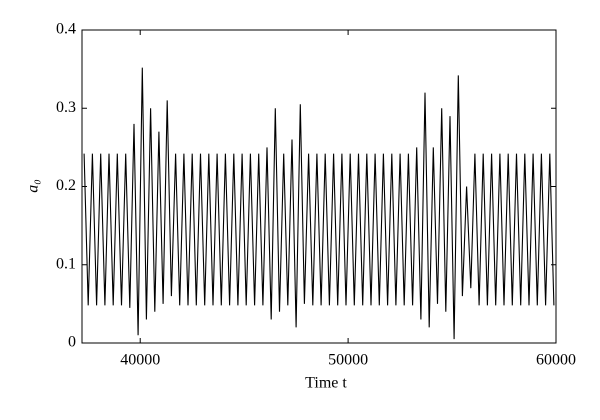 The width and height of the screenshot is (600, 420). What do you see at coordinates (556, 360) in the screenshot?
I see `x-tick-label: 60000` at bounding box center [556, 360].